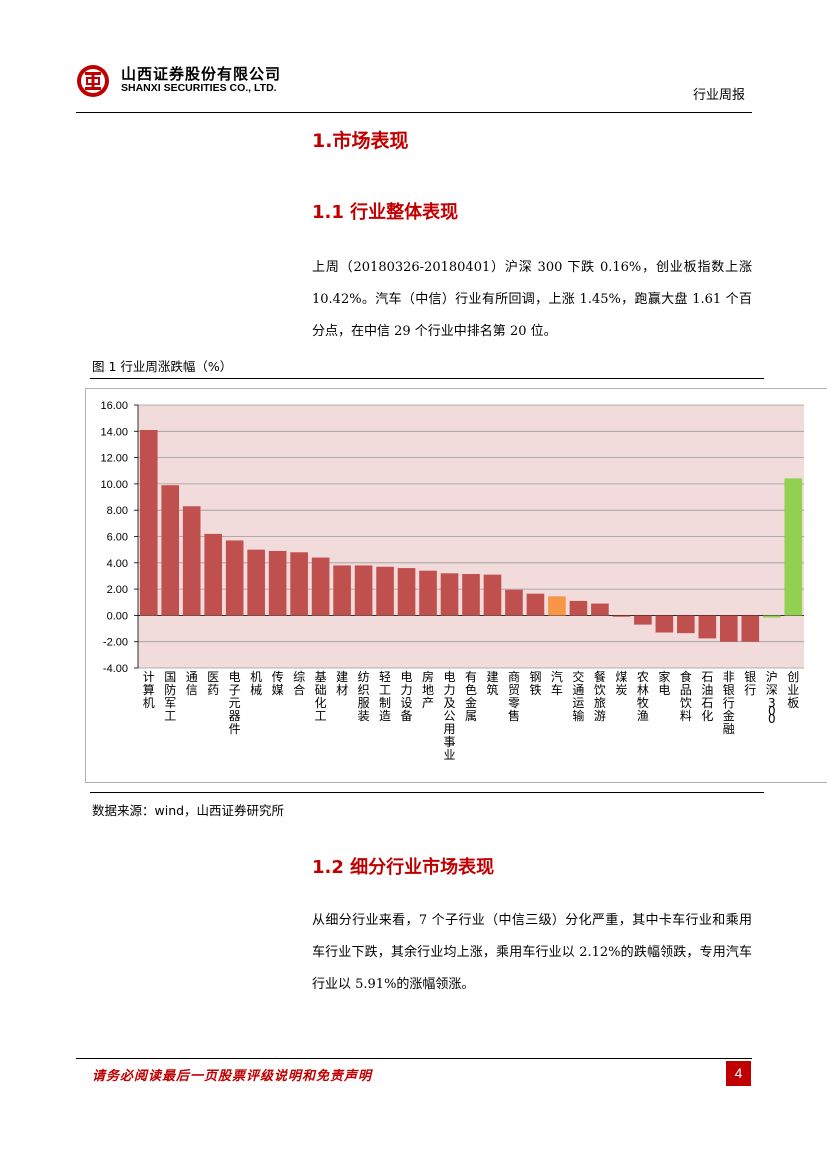 This screenshot has width=827, height=1169. Describe the element at coordinates (360, 141) in the screenshot. I see `section-title: 1.市场表现` at that location.